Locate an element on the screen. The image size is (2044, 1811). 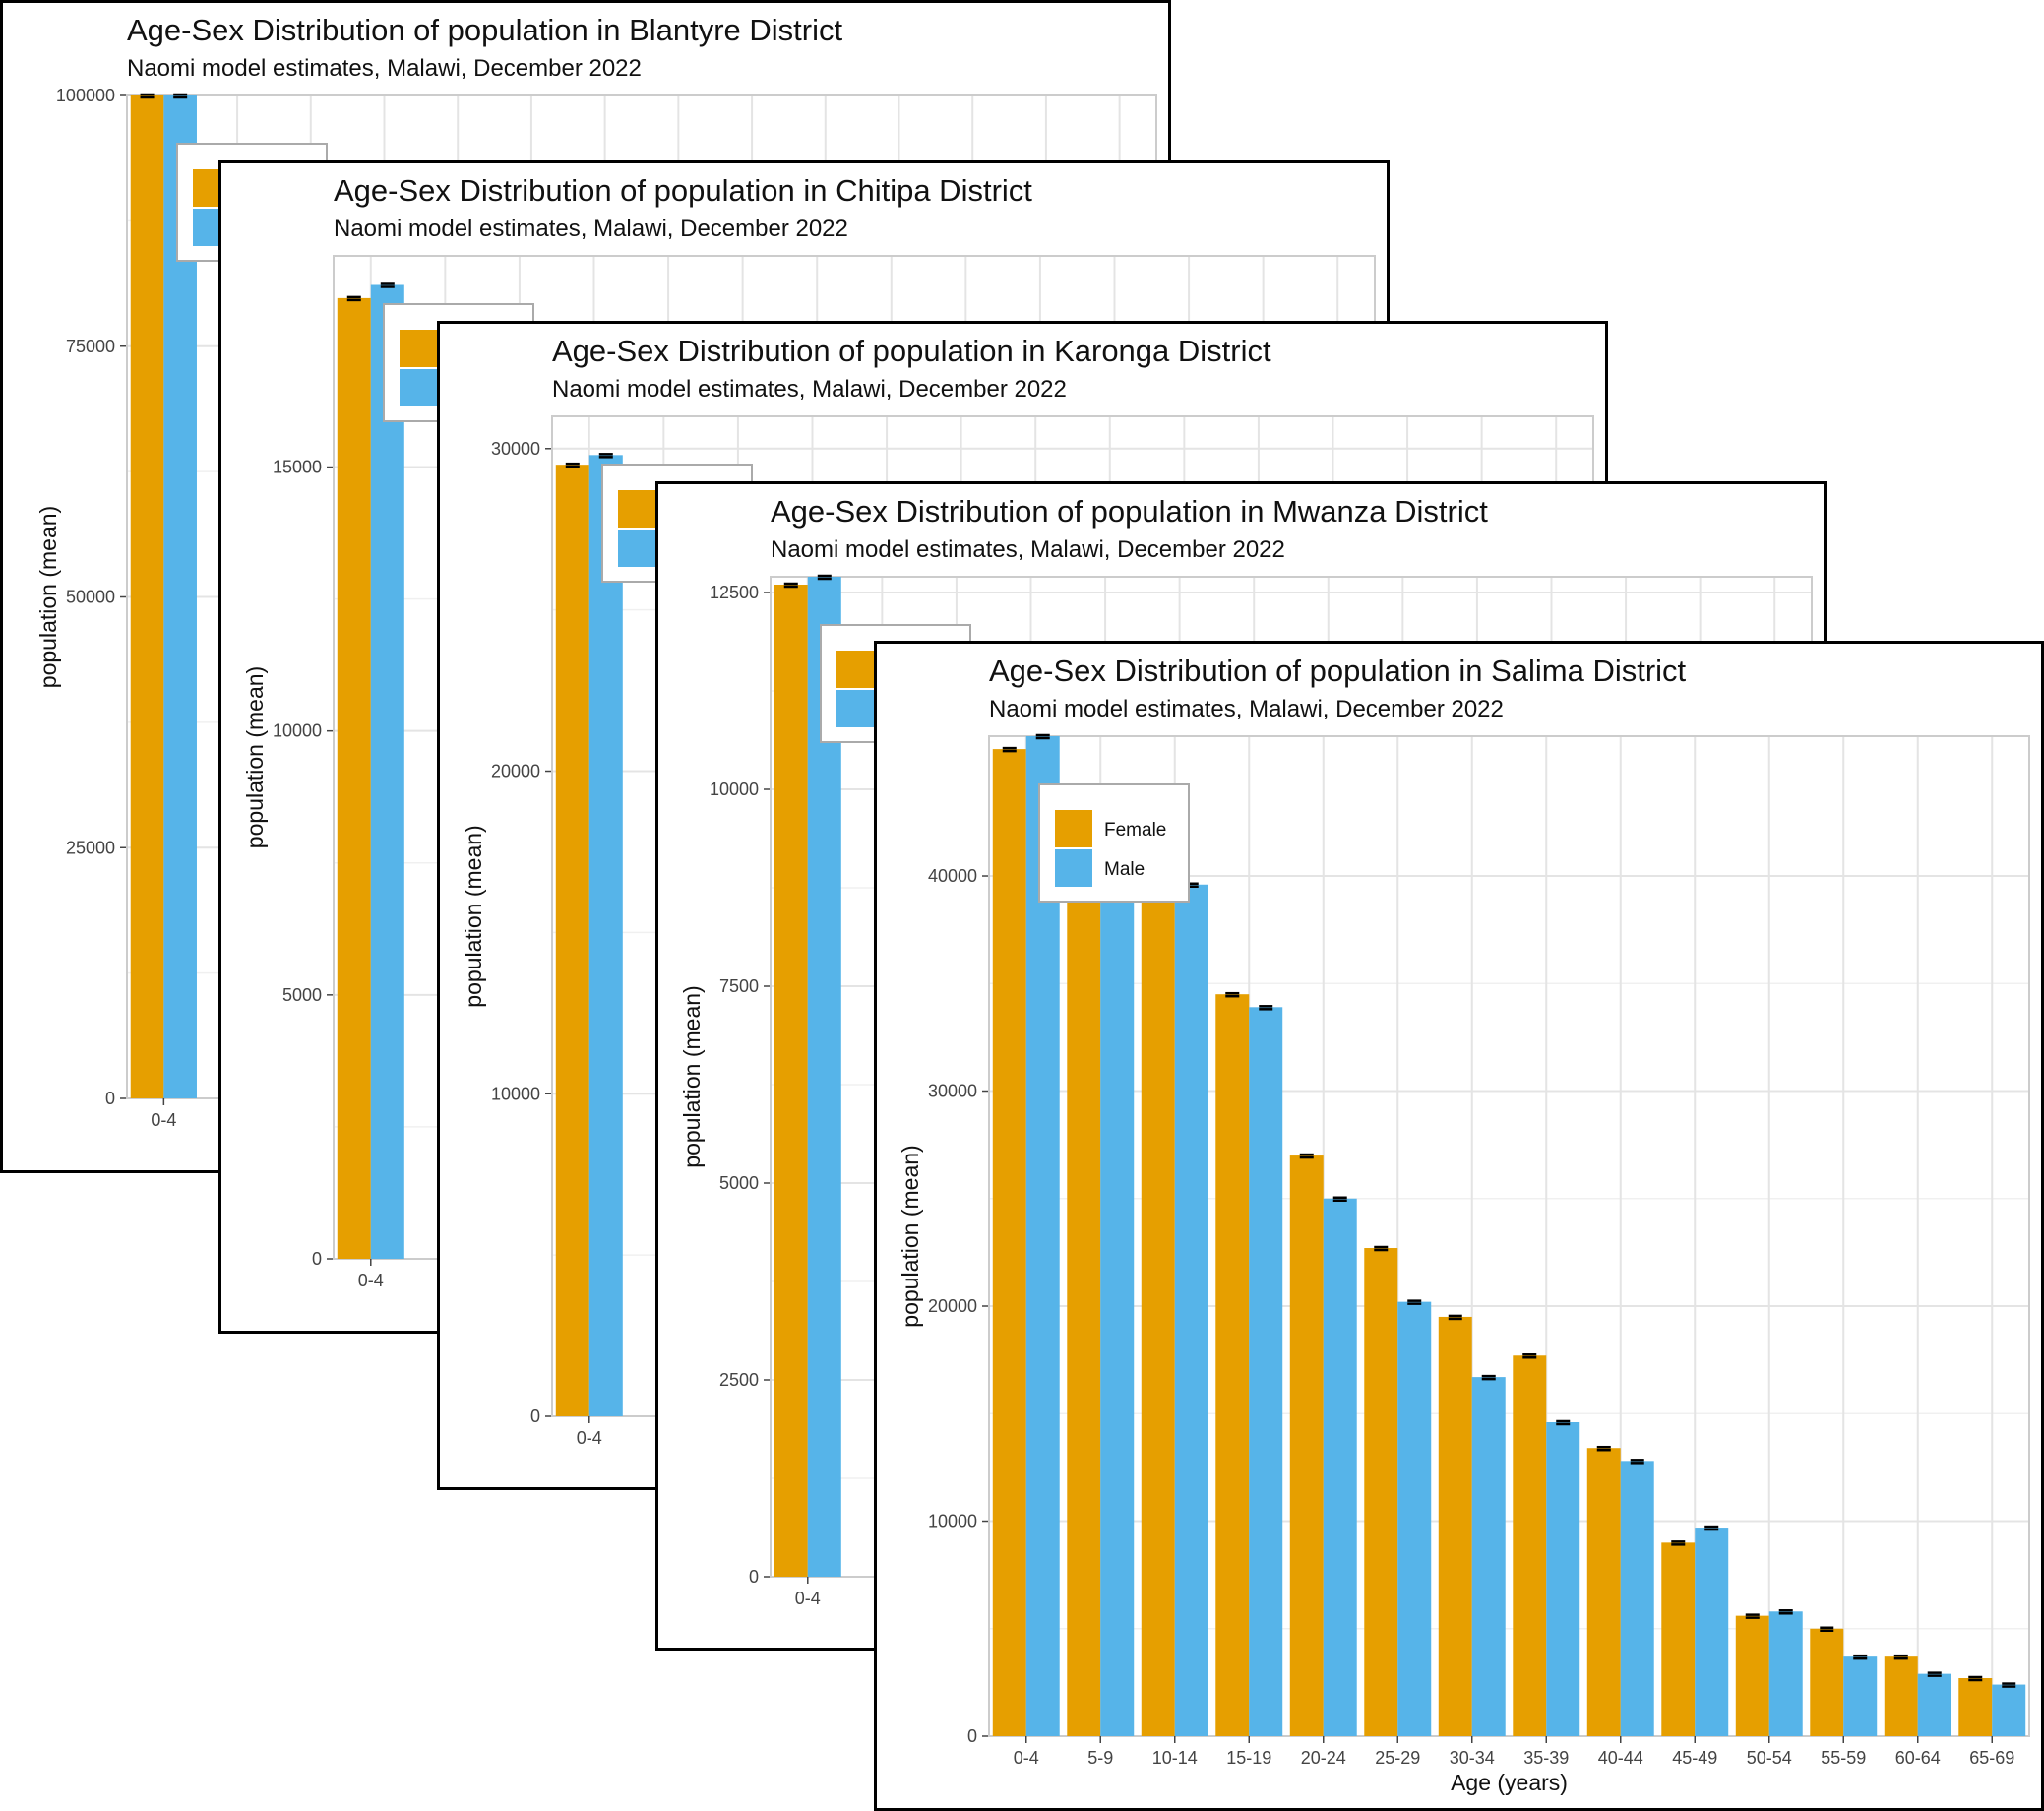
y-tick-label: 25000 is located at coordinates (90, 847).